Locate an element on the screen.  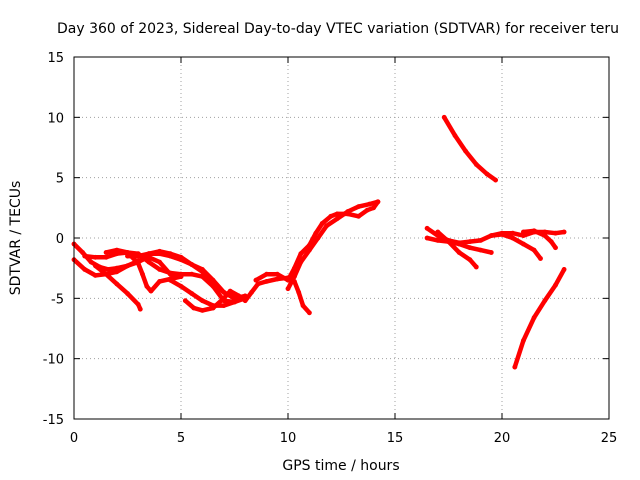
y-tick-label: 5 is located at coordinates (60, 179).